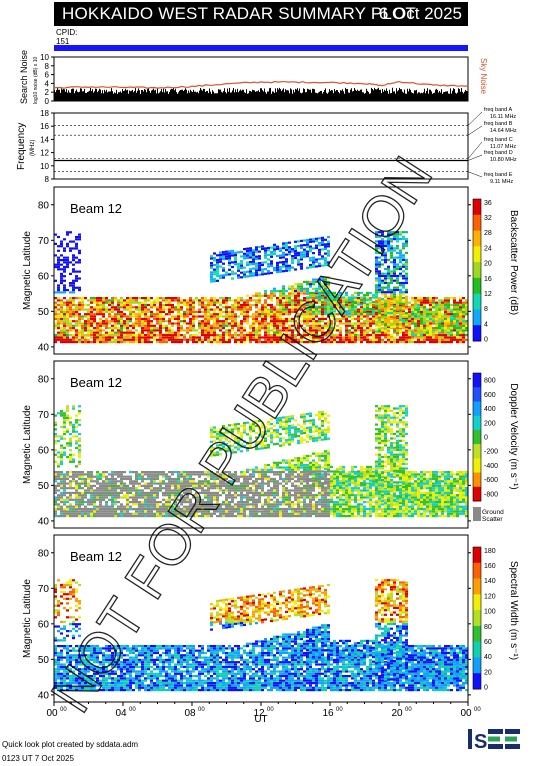 The image size is (536, 766). Describe the element at coordinates (24, 77) in the screenshot. I see `noise-ylabel: Search Noise` at that location.